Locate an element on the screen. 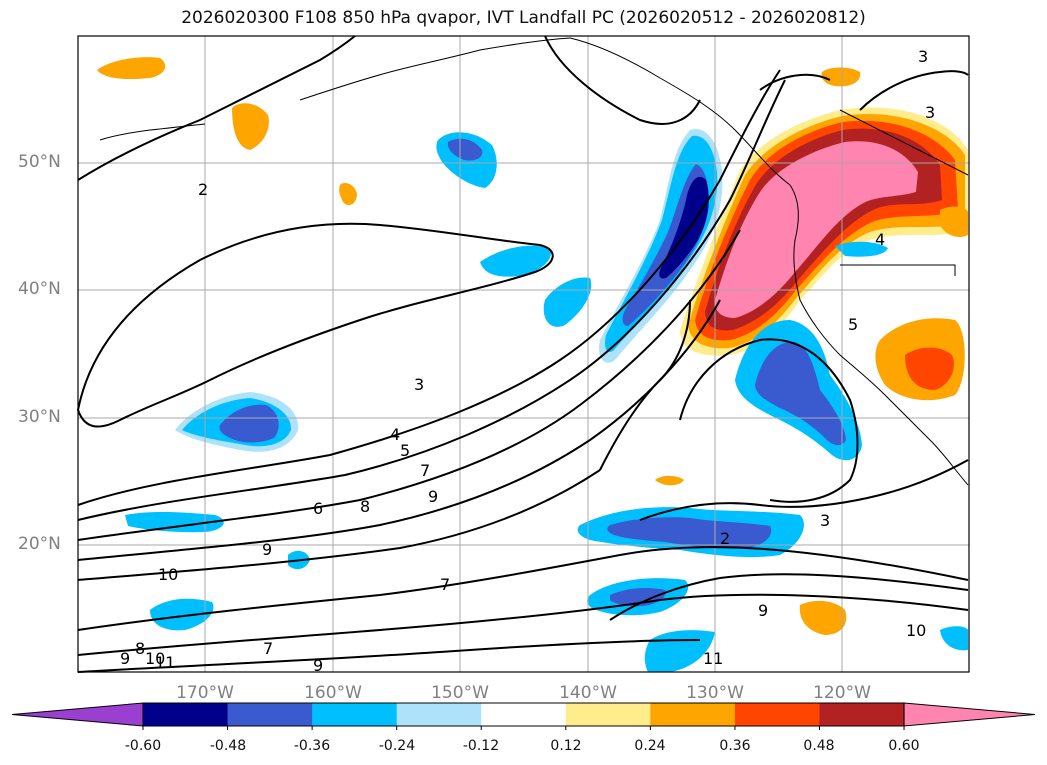 Image resolution: width=1047 pixels, height=765 pixels. lat-label-20n: 20°N is located at coordinates (39, 544).